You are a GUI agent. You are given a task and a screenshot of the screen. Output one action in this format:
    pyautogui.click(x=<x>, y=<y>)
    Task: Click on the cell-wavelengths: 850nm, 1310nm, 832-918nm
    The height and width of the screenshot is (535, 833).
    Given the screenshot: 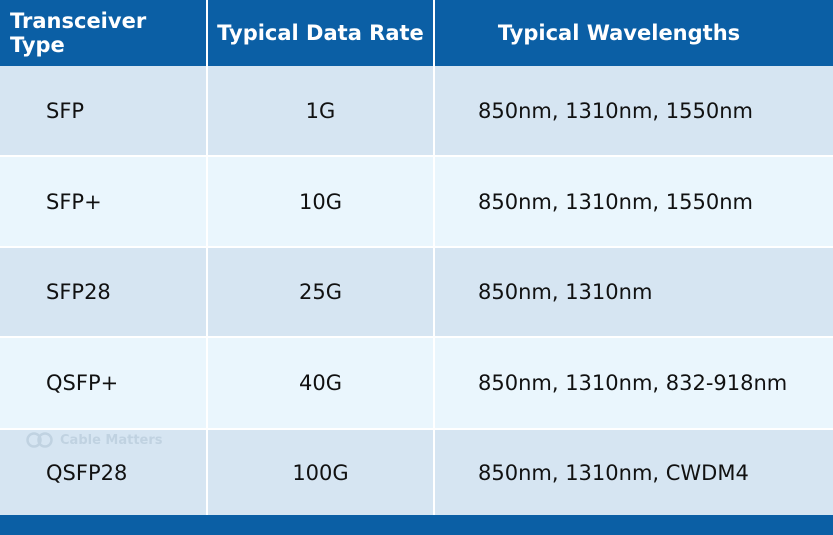 What is the action you would take?
    pyautogui.click(x=633, y=383)
    